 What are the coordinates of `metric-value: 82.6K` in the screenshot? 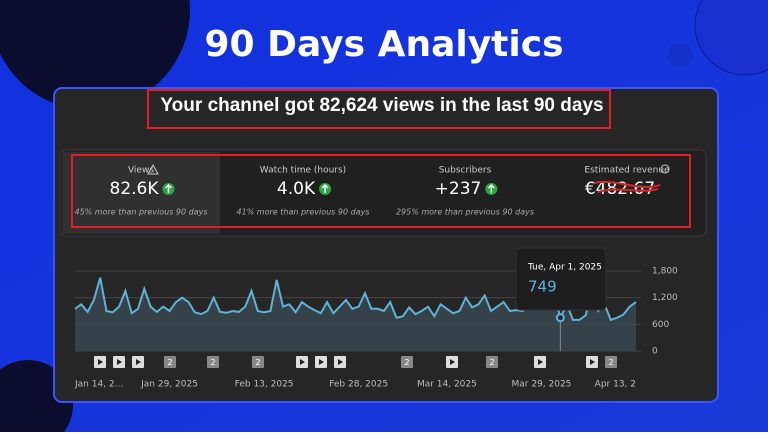 It's located at (135, 189).